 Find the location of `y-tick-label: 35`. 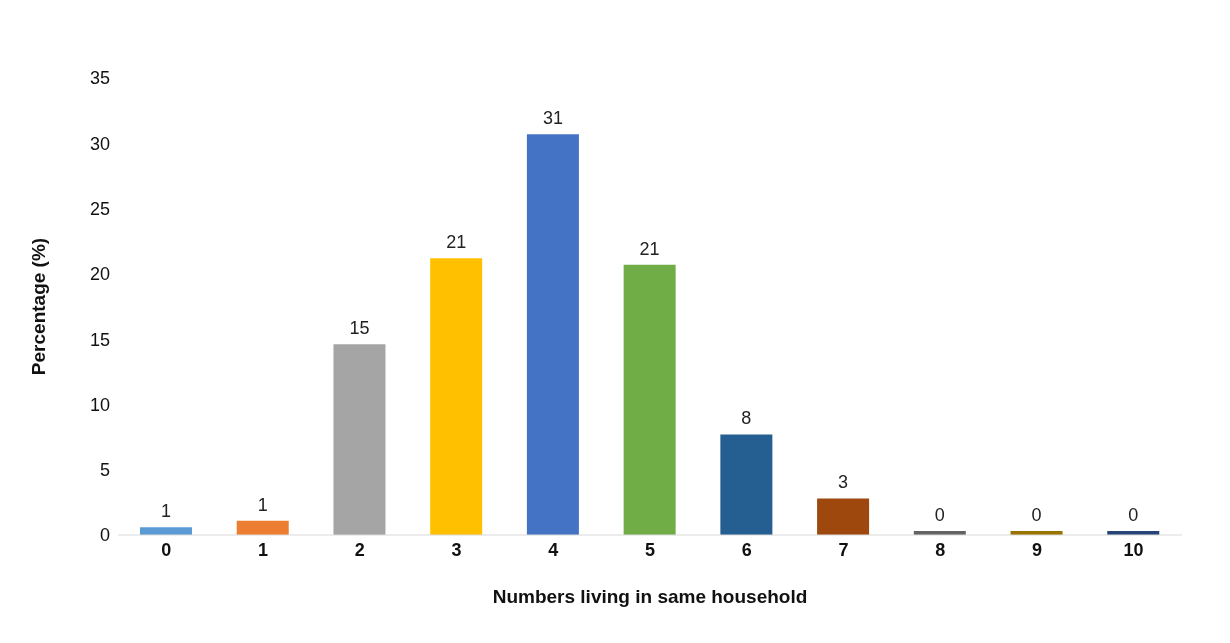

y-tick-label: 35 is located at coordinates (99, 78).